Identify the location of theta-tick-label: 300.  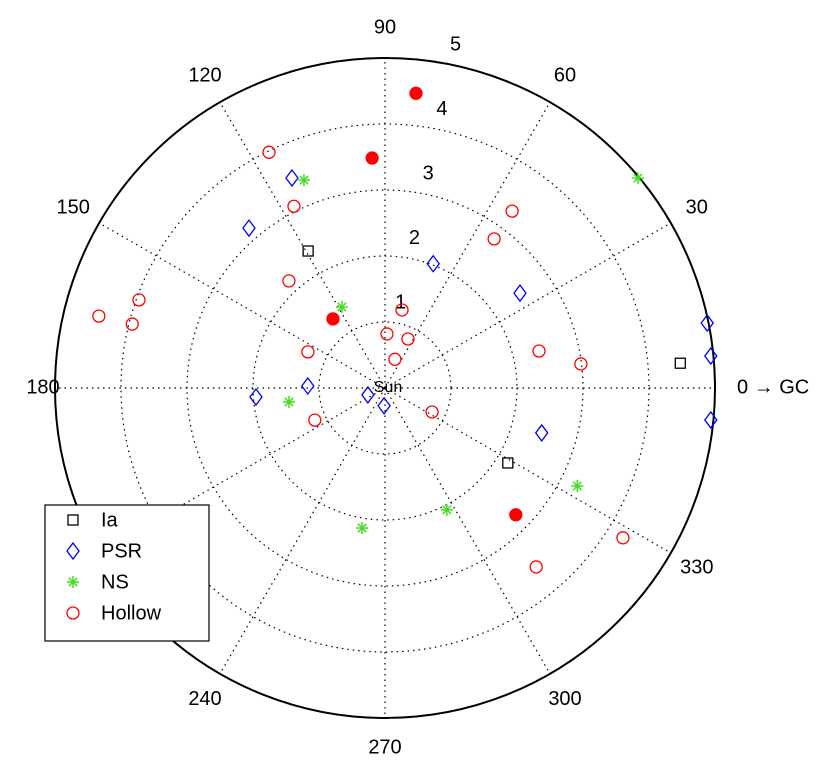
(564, 699).